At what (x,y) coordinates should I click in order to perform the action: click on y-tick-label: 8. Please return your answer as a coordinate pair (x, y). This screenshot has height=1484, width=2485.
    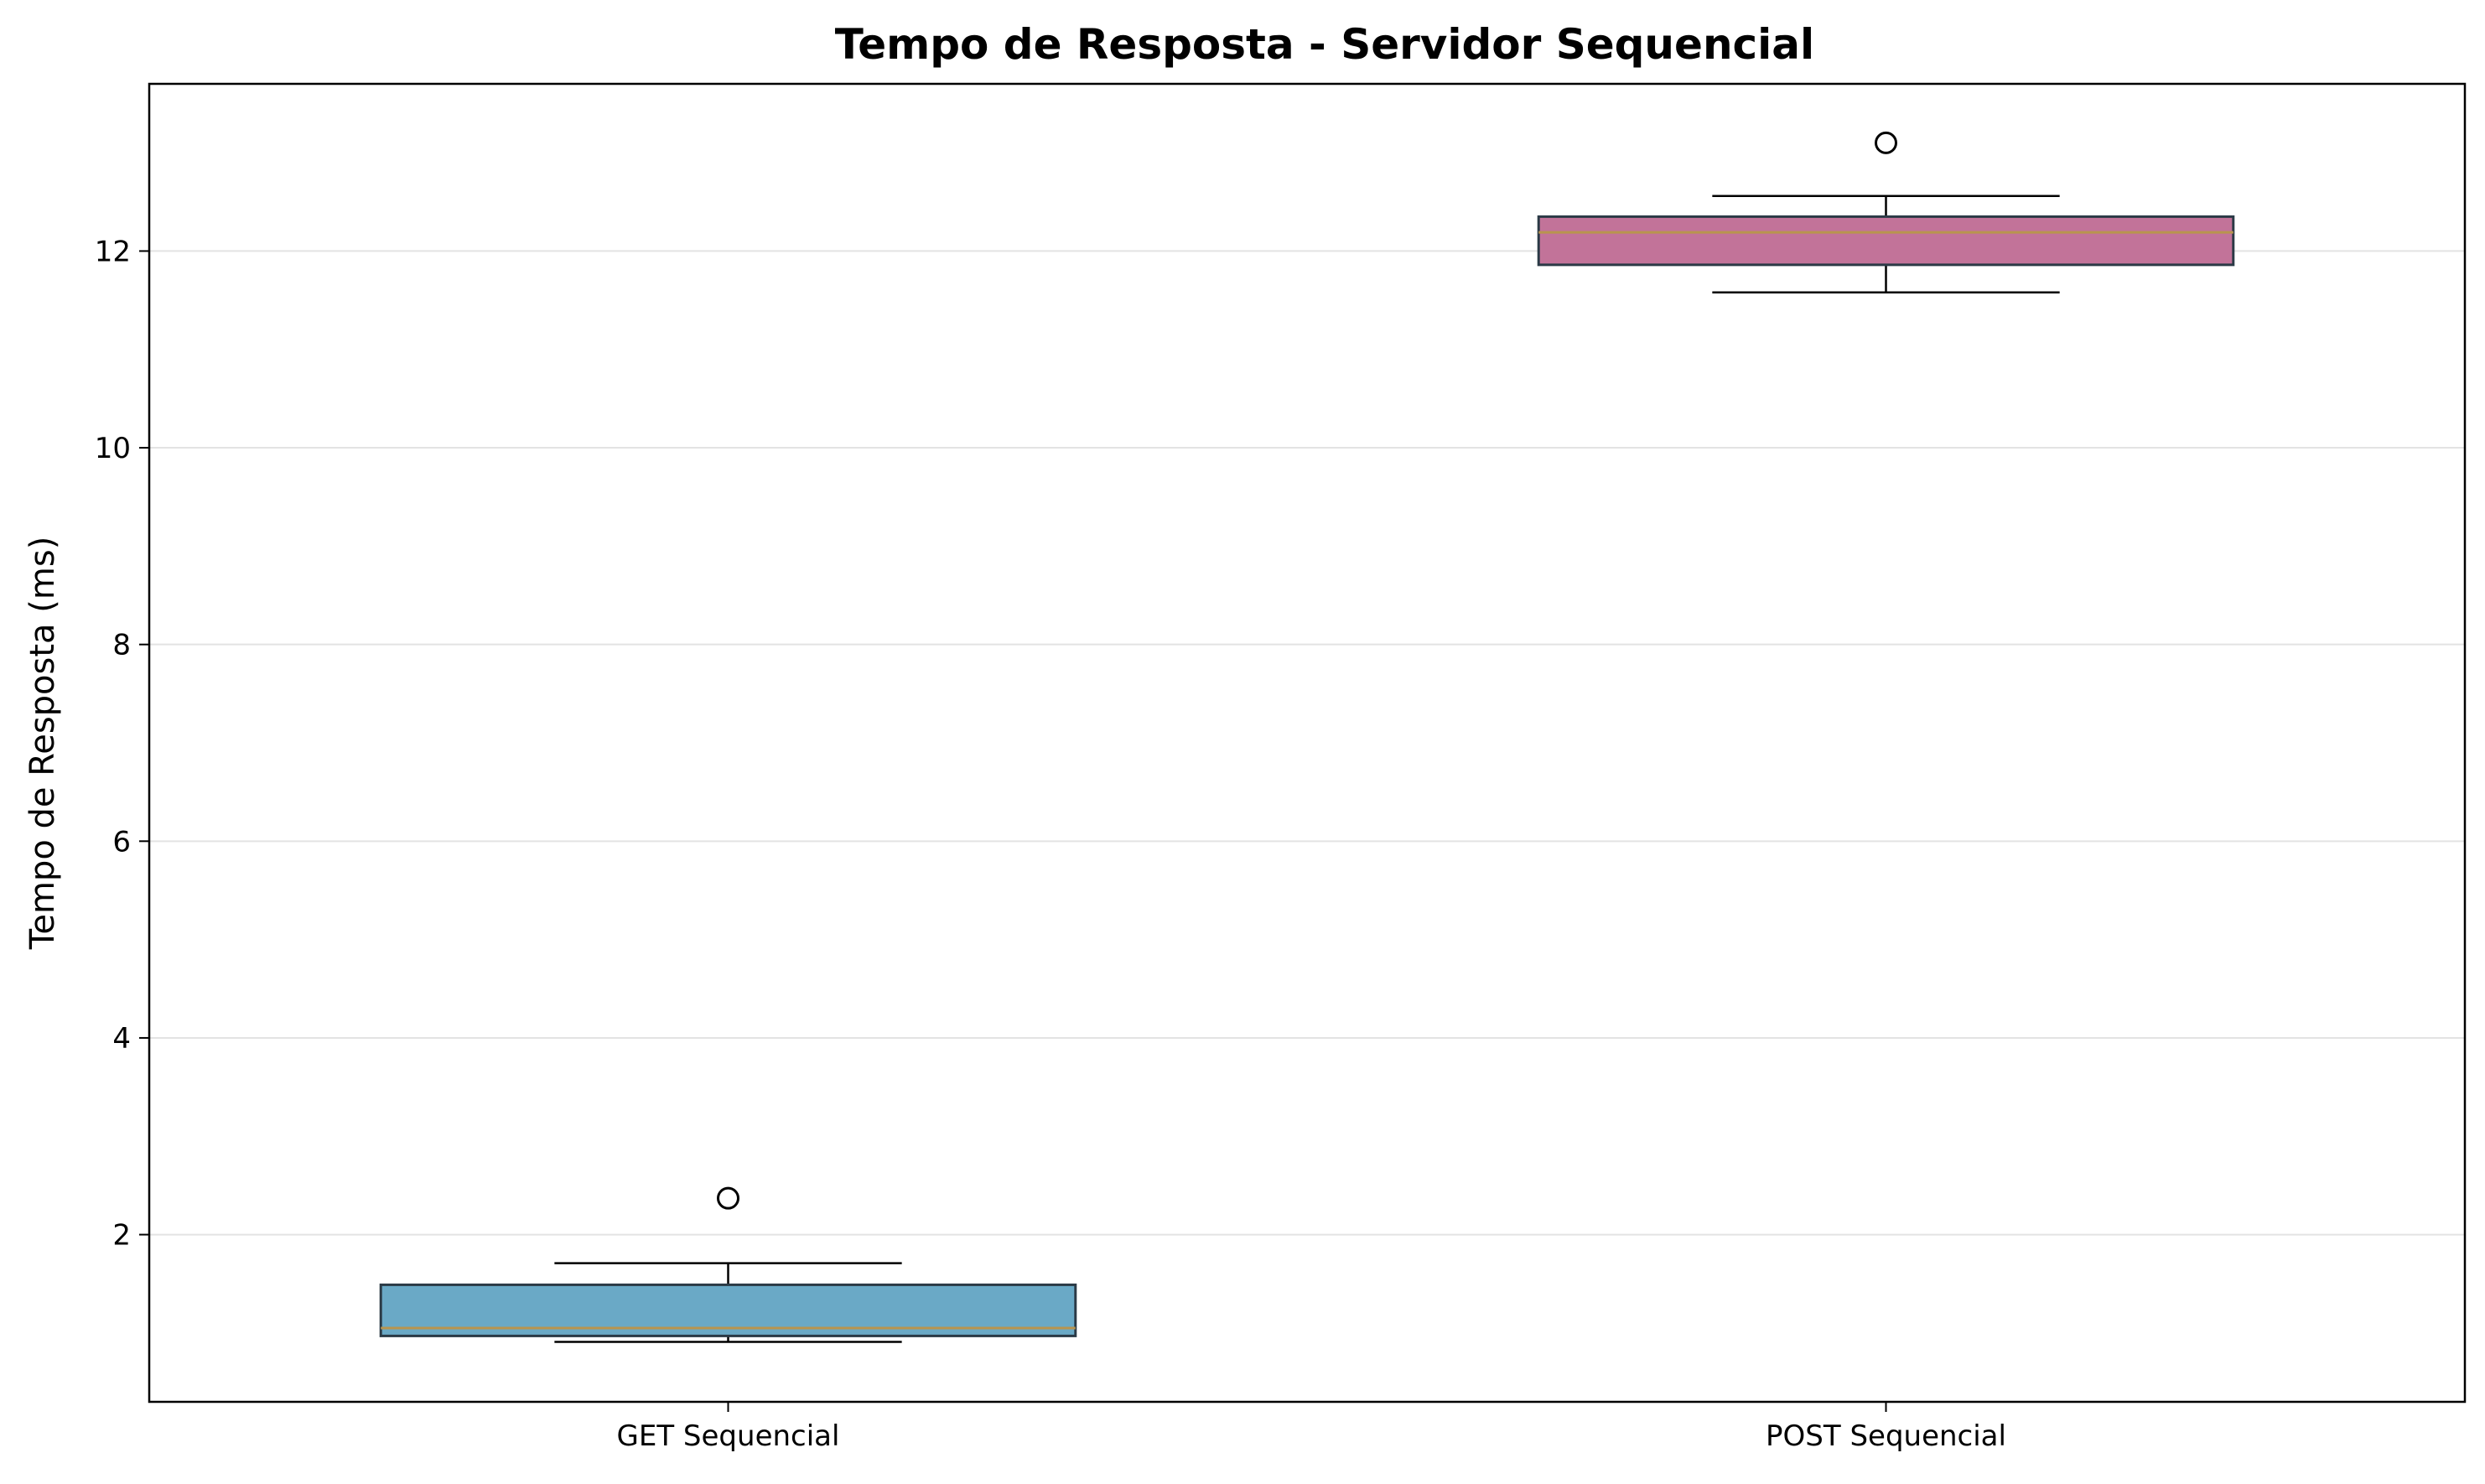
    Looking at the image, I should click on (121, 645).